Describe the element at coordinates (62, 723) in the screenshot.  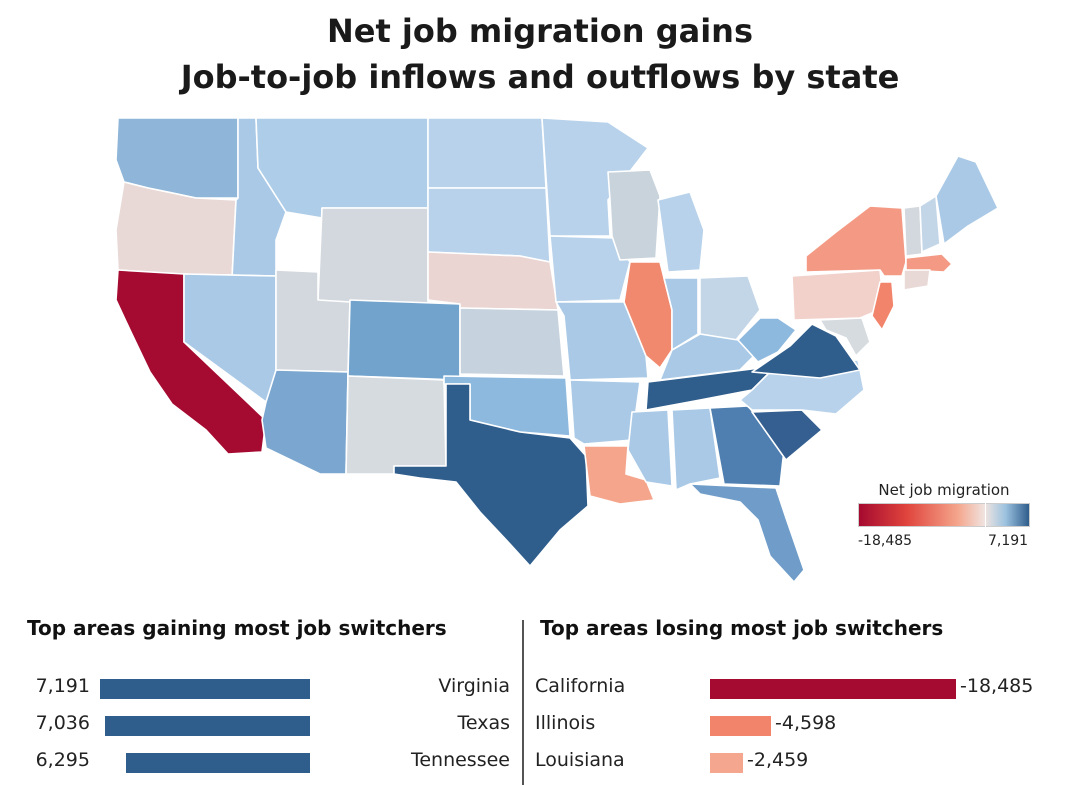
I see `gaining-value-label: 7,036` at that location.